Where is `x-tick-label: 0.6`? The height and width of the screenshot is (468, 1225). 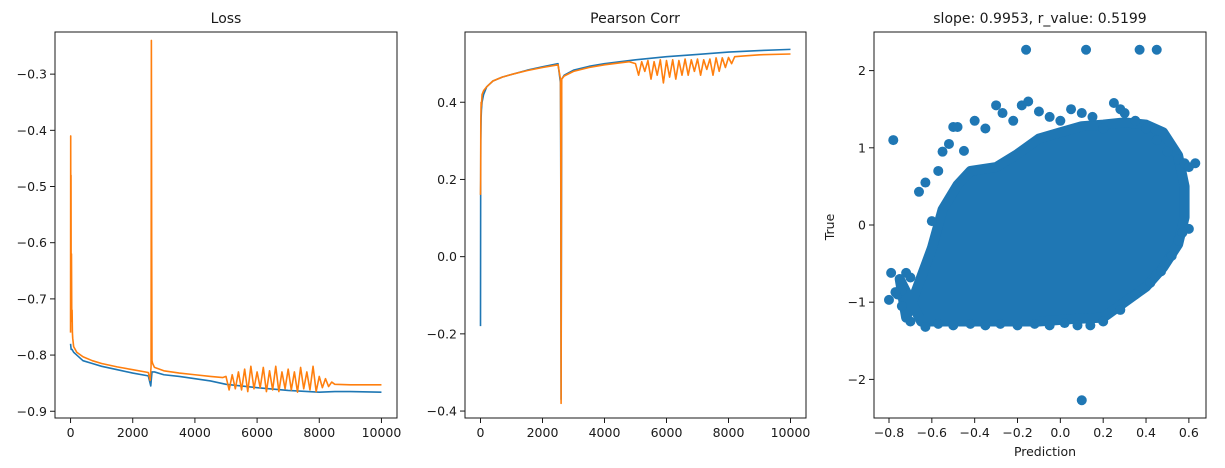
x-tick-label: 0.6 is located at coordinates (1189, 432).